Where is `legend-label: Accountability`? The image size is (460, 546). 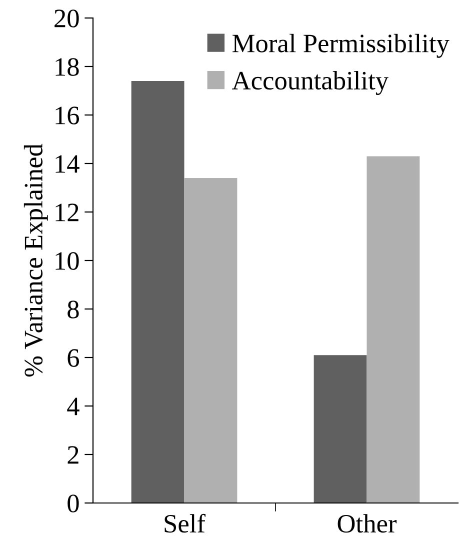
legend-label: Accountability is located at coordinates (310, 83).